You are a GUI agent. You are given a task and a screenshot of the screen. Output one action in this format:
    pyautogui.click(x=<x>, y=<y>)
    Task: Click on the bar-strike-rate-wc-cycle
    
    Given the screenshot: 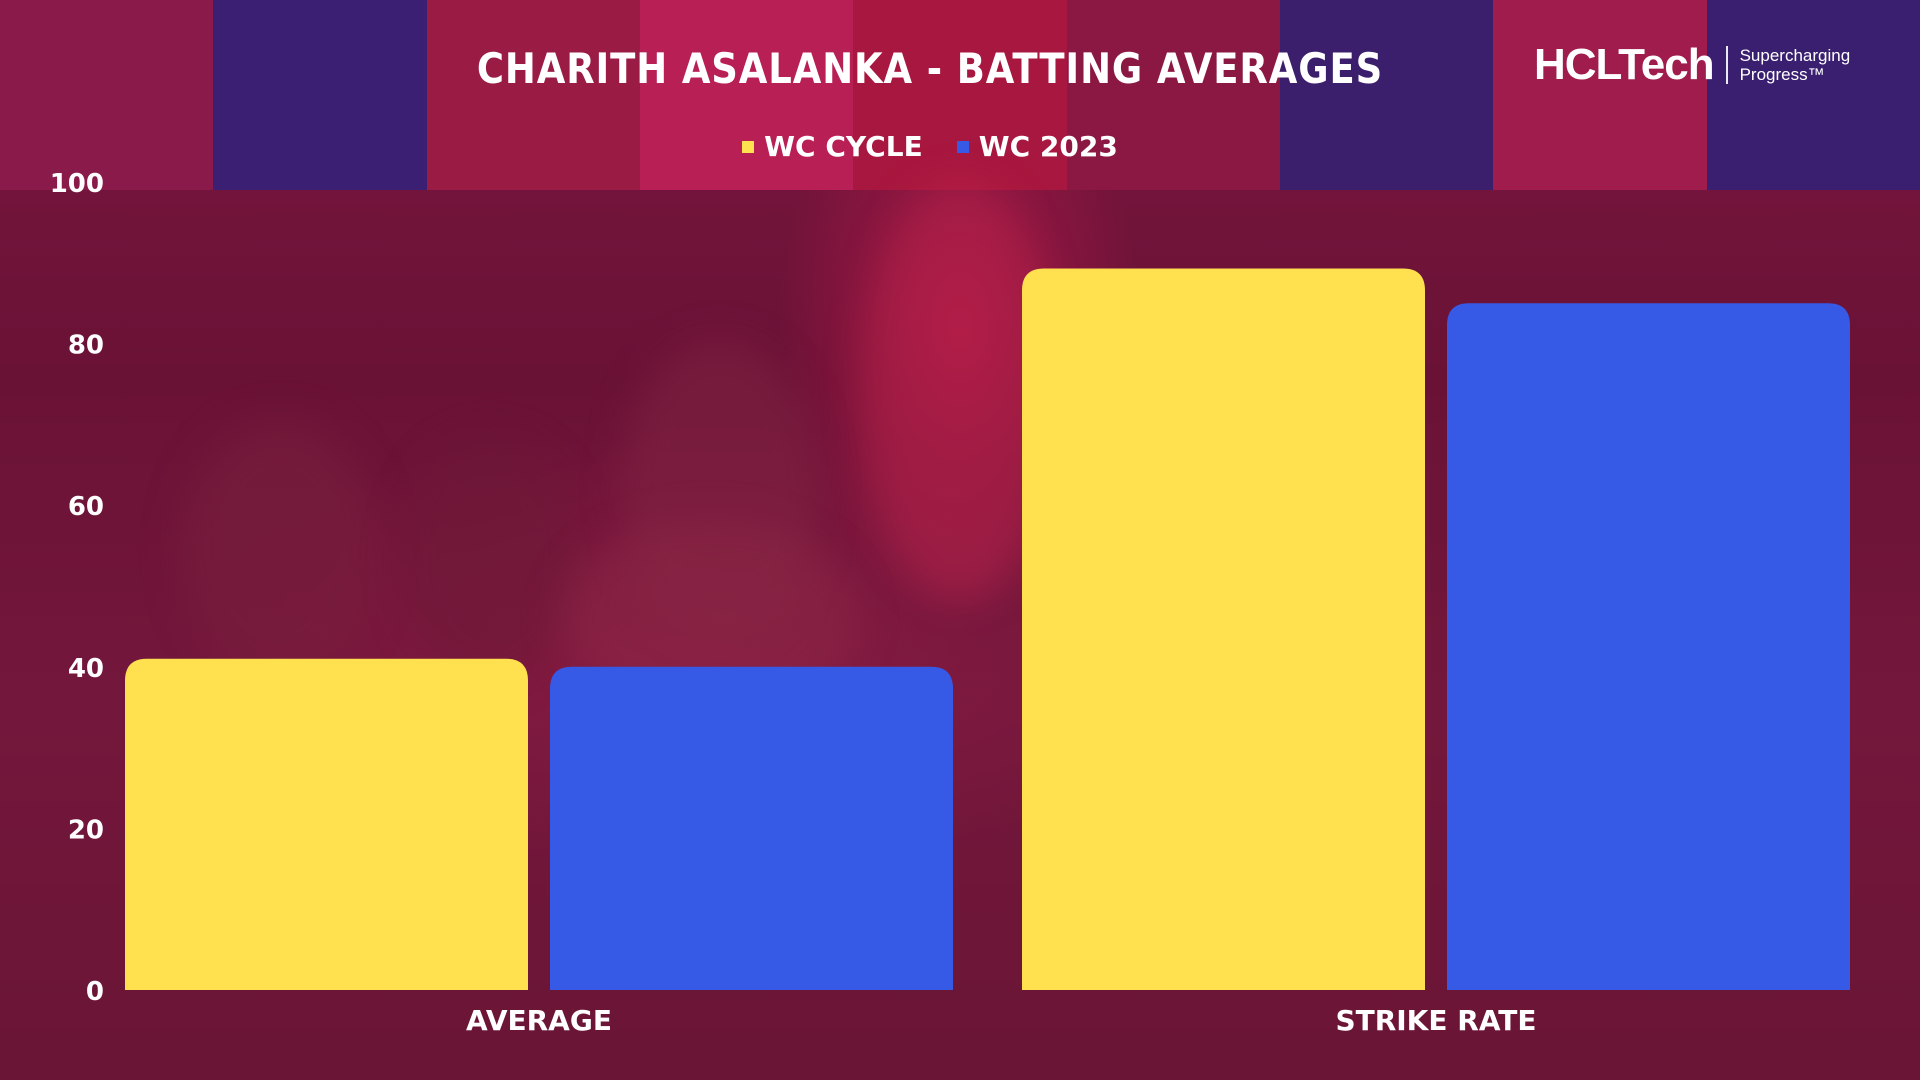 What is the action you would take?
    pyautogui.click(x=1223, y=629)
    